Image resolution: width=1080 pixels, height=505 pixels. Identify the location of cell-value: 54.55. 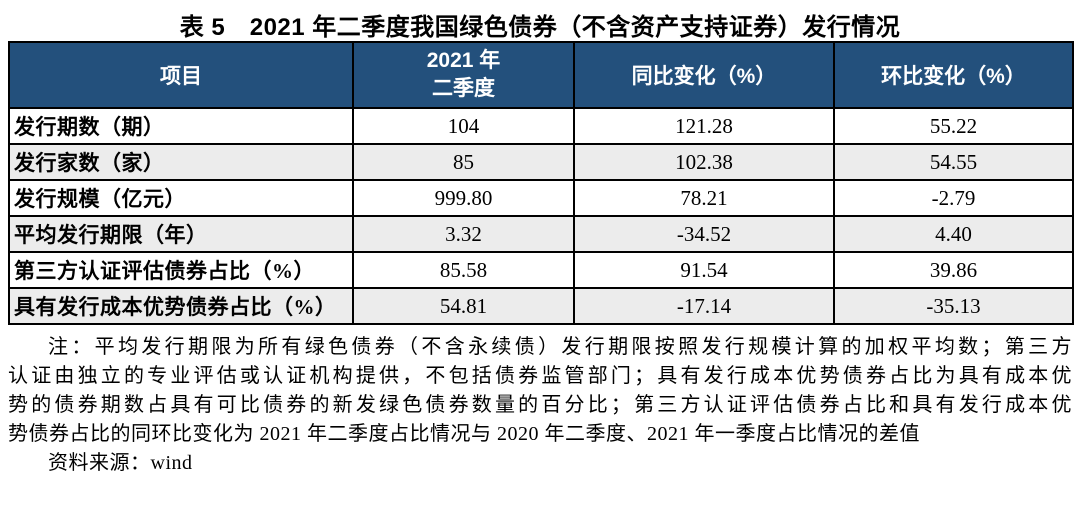
(953, 162).